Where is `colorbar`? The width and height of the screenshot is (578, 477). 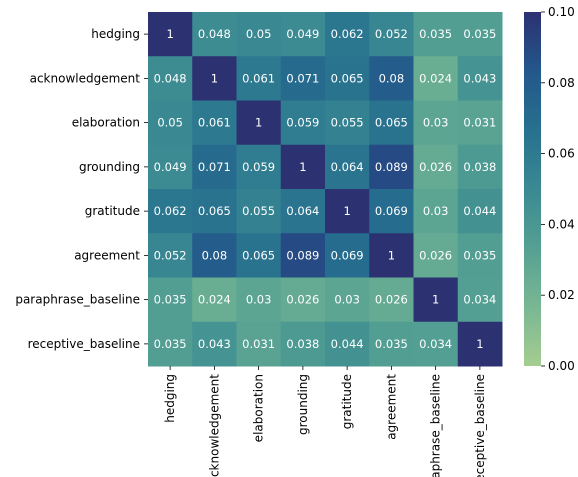
colorbar is located at coordinates (532, 189).